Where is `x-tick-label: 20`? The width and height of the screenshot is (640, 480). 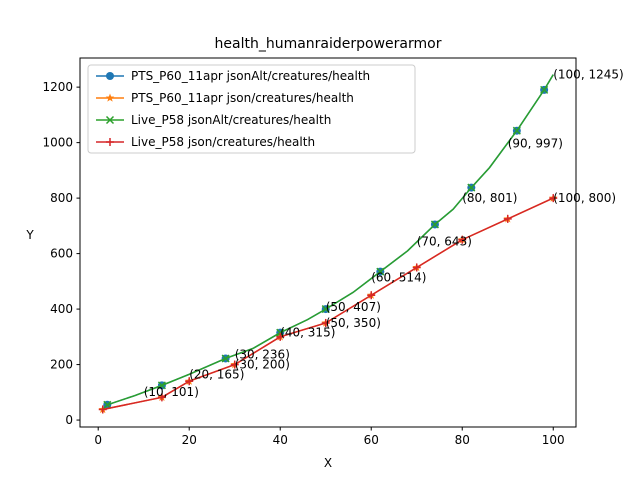
x-tick-label: 20 is located at coordinates (189, 440).